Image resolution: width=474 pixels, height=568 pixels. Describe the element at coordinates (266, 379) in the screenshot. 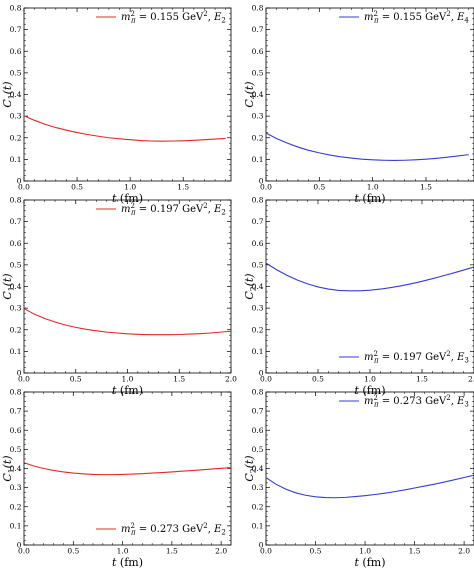

I see `x-tick-label: 0.0` at that location.